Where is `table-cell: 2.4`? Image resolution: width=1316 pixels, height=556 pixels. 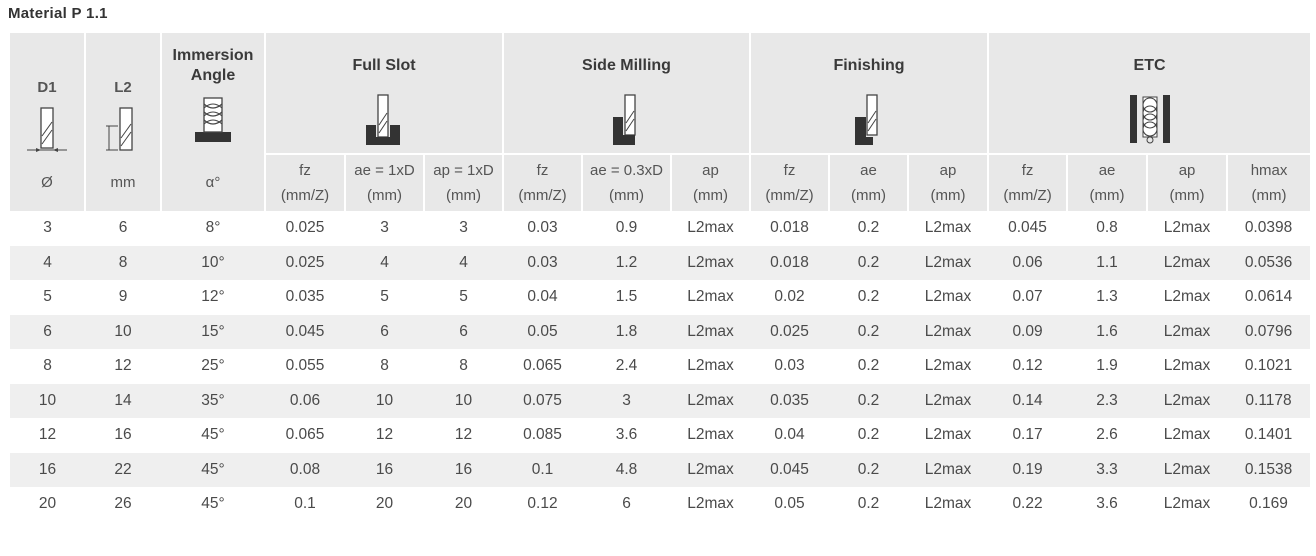 table-cell: 2.4 is located at coordinates (626, 366).